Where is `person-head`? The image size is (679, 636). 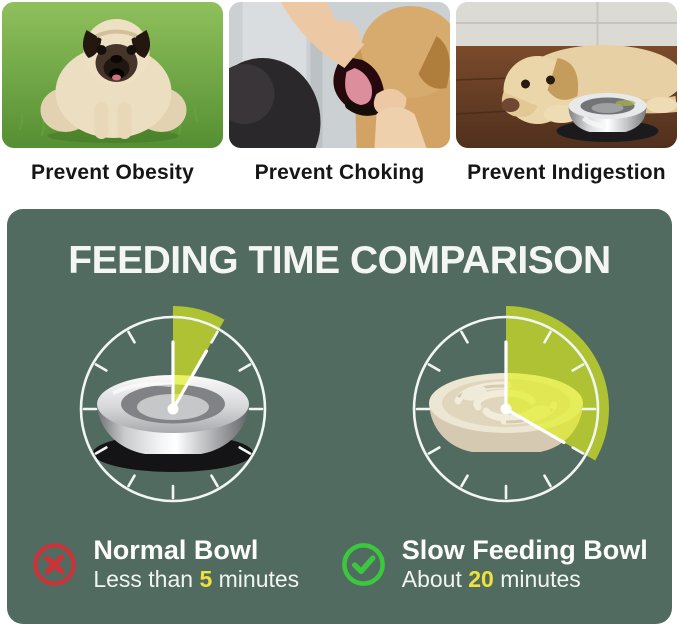 person-head is located at coordinates (275, 103).